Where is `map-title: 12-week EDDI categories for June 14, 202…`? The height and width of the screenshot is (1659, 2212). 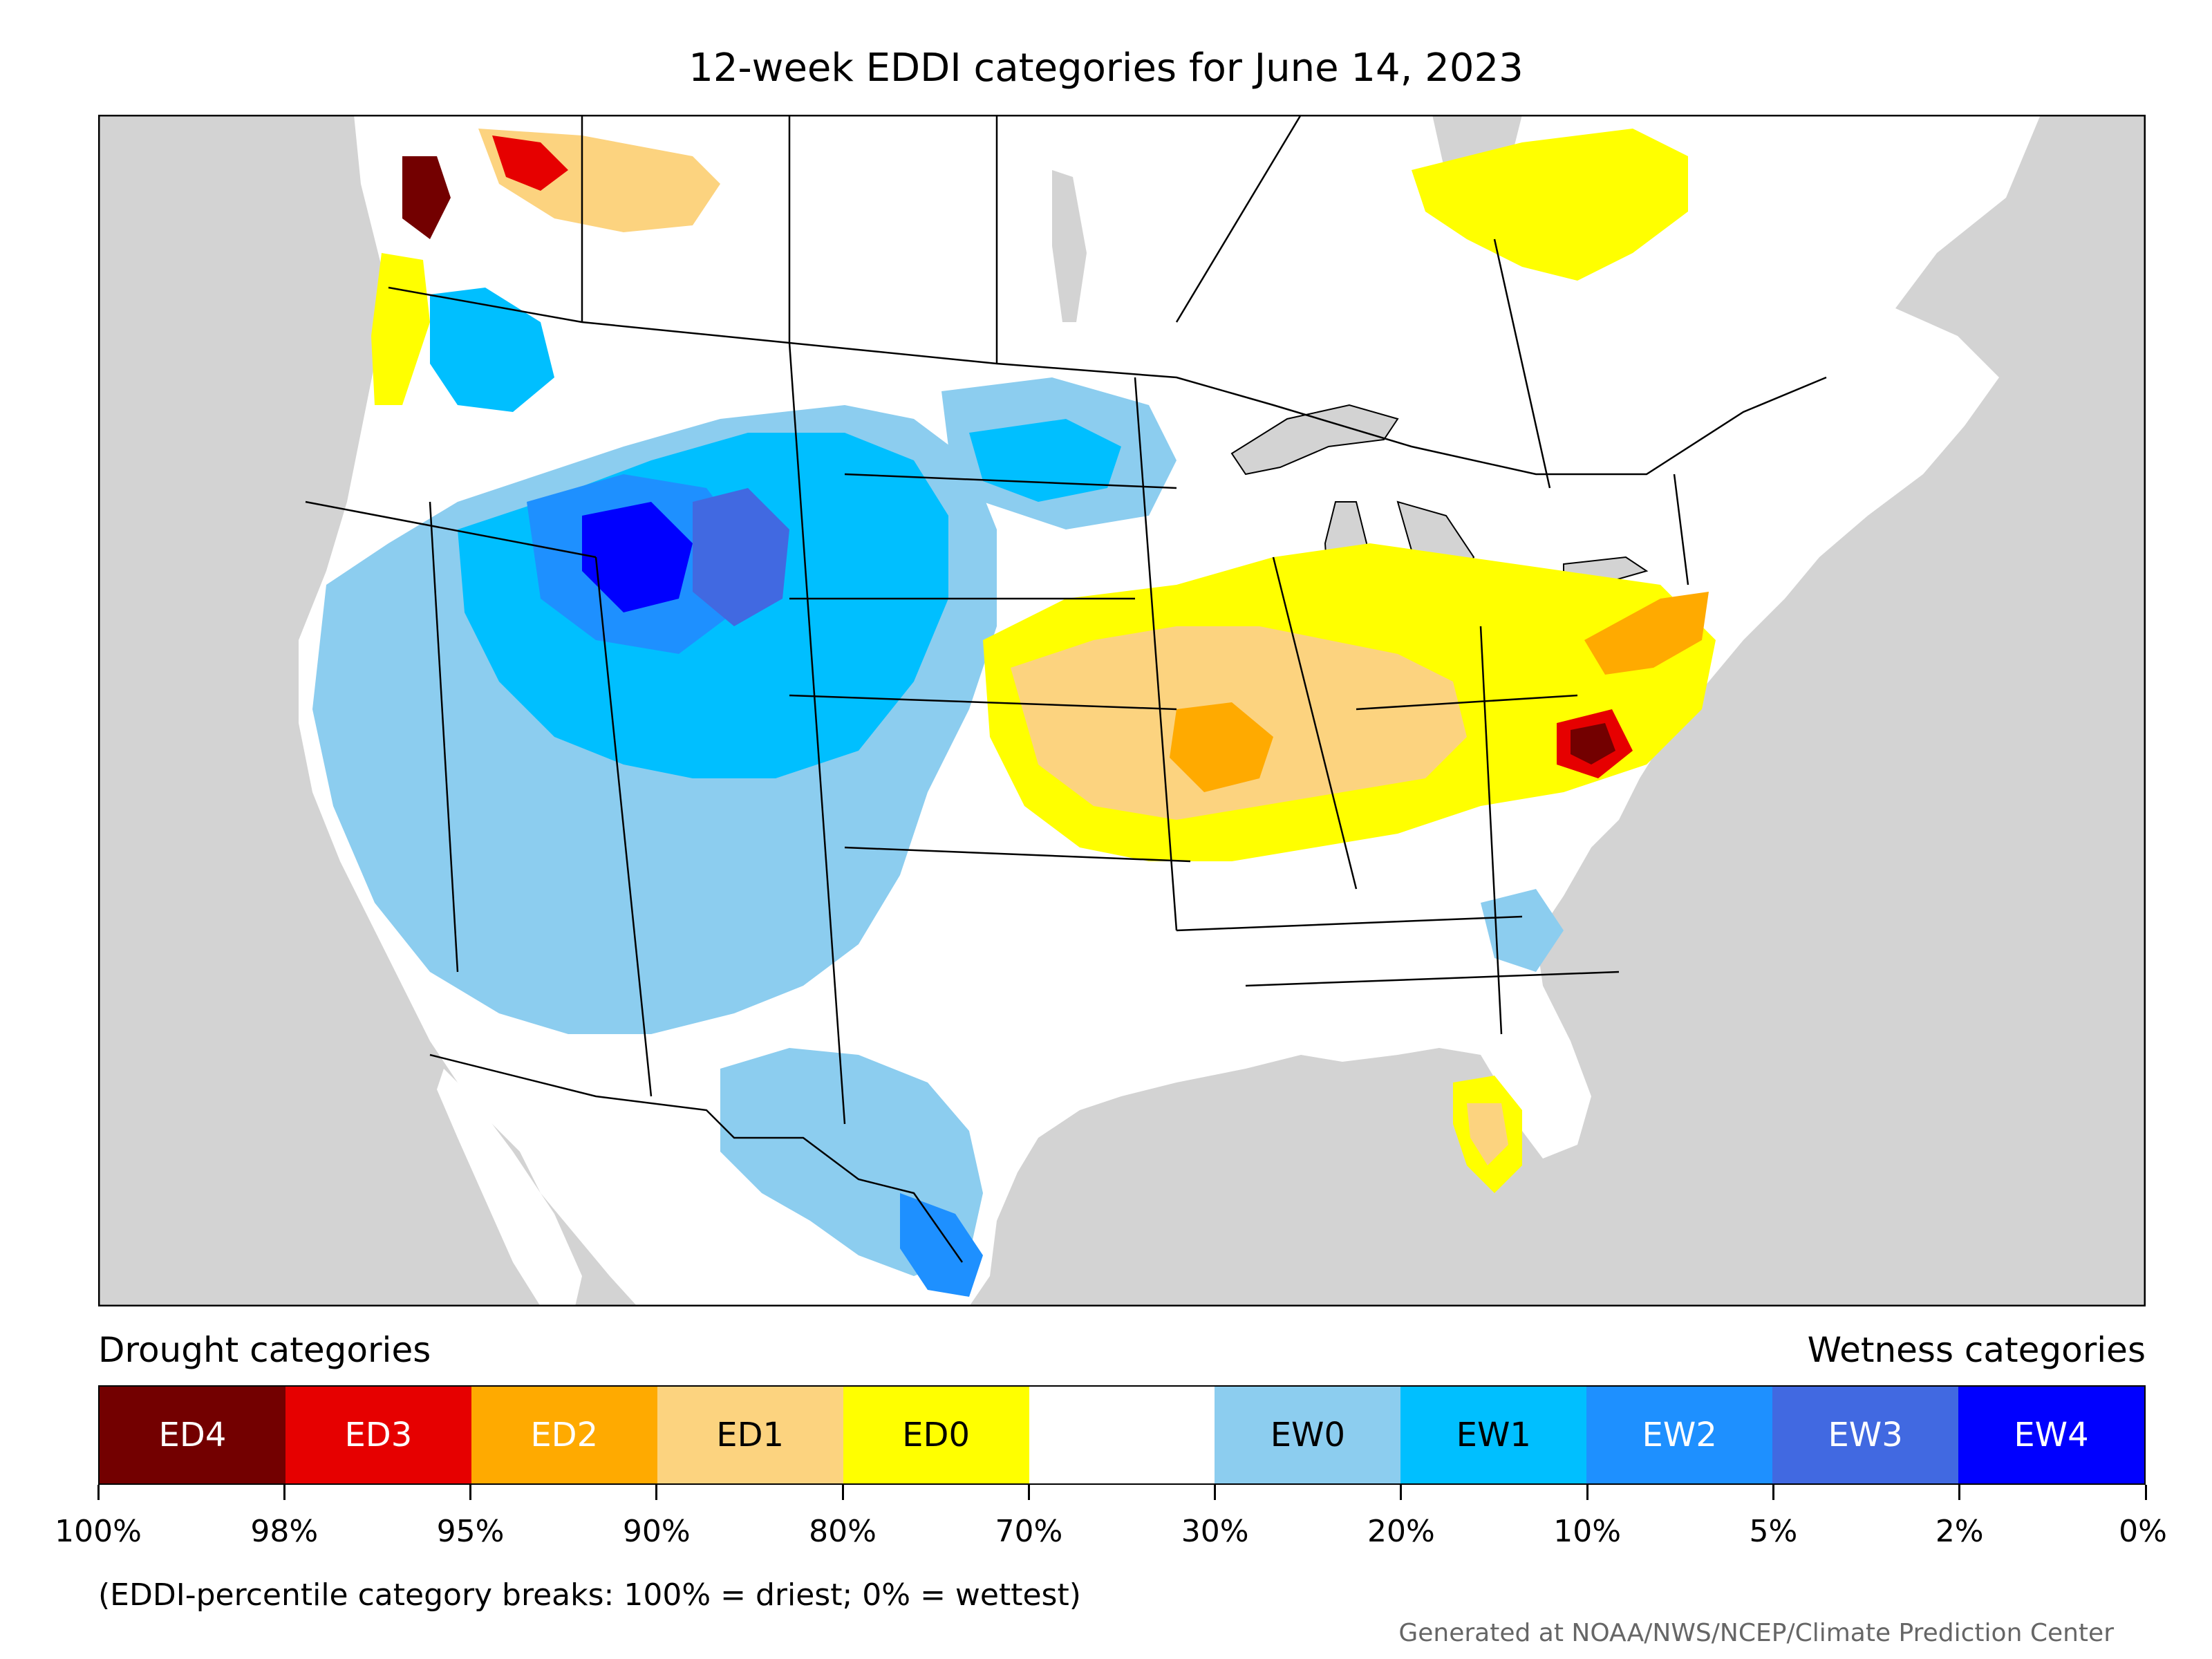 map-title: 12-week EDDI categories for June 14, 202… is located at coordinates (1106, 68).